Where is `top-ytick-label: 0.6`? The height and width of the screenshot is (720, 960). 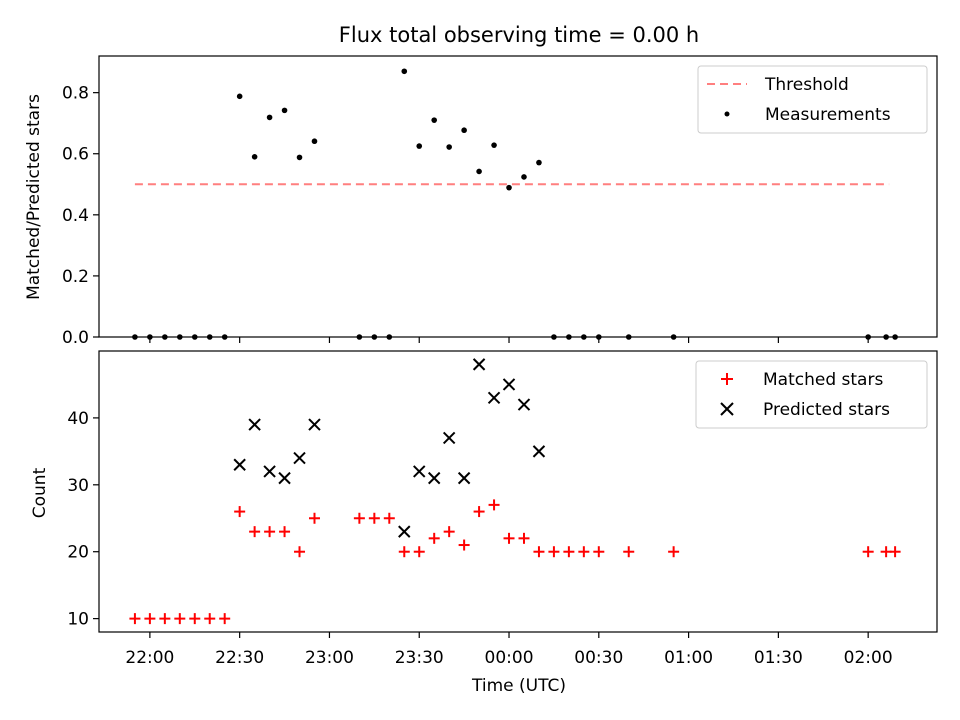 top-ytick-label: 0.6 is located at coordinates (75, 155).